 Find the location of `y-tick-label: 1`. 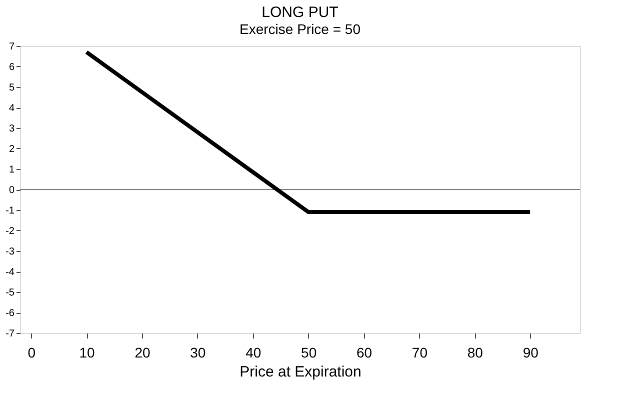

y-tick-label: 1 is located at coordinates (11, 170).